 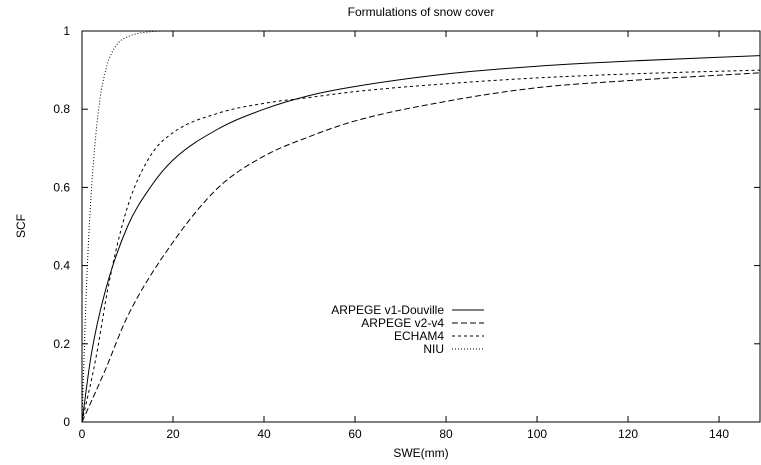 I want to click on chart-title: Formulations of snow cover, so click(x=421, y=12).